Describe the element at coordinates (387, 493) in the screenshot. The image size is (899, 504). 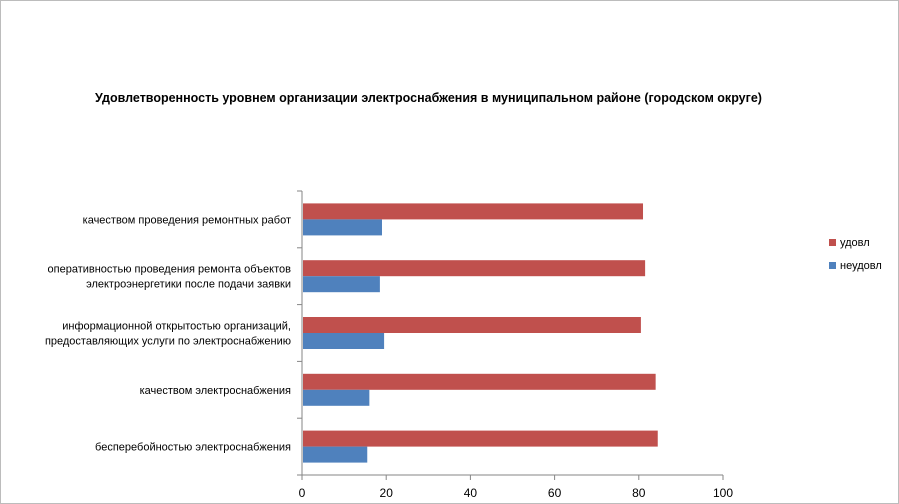
I see `x-tick-label: 20` at that location.